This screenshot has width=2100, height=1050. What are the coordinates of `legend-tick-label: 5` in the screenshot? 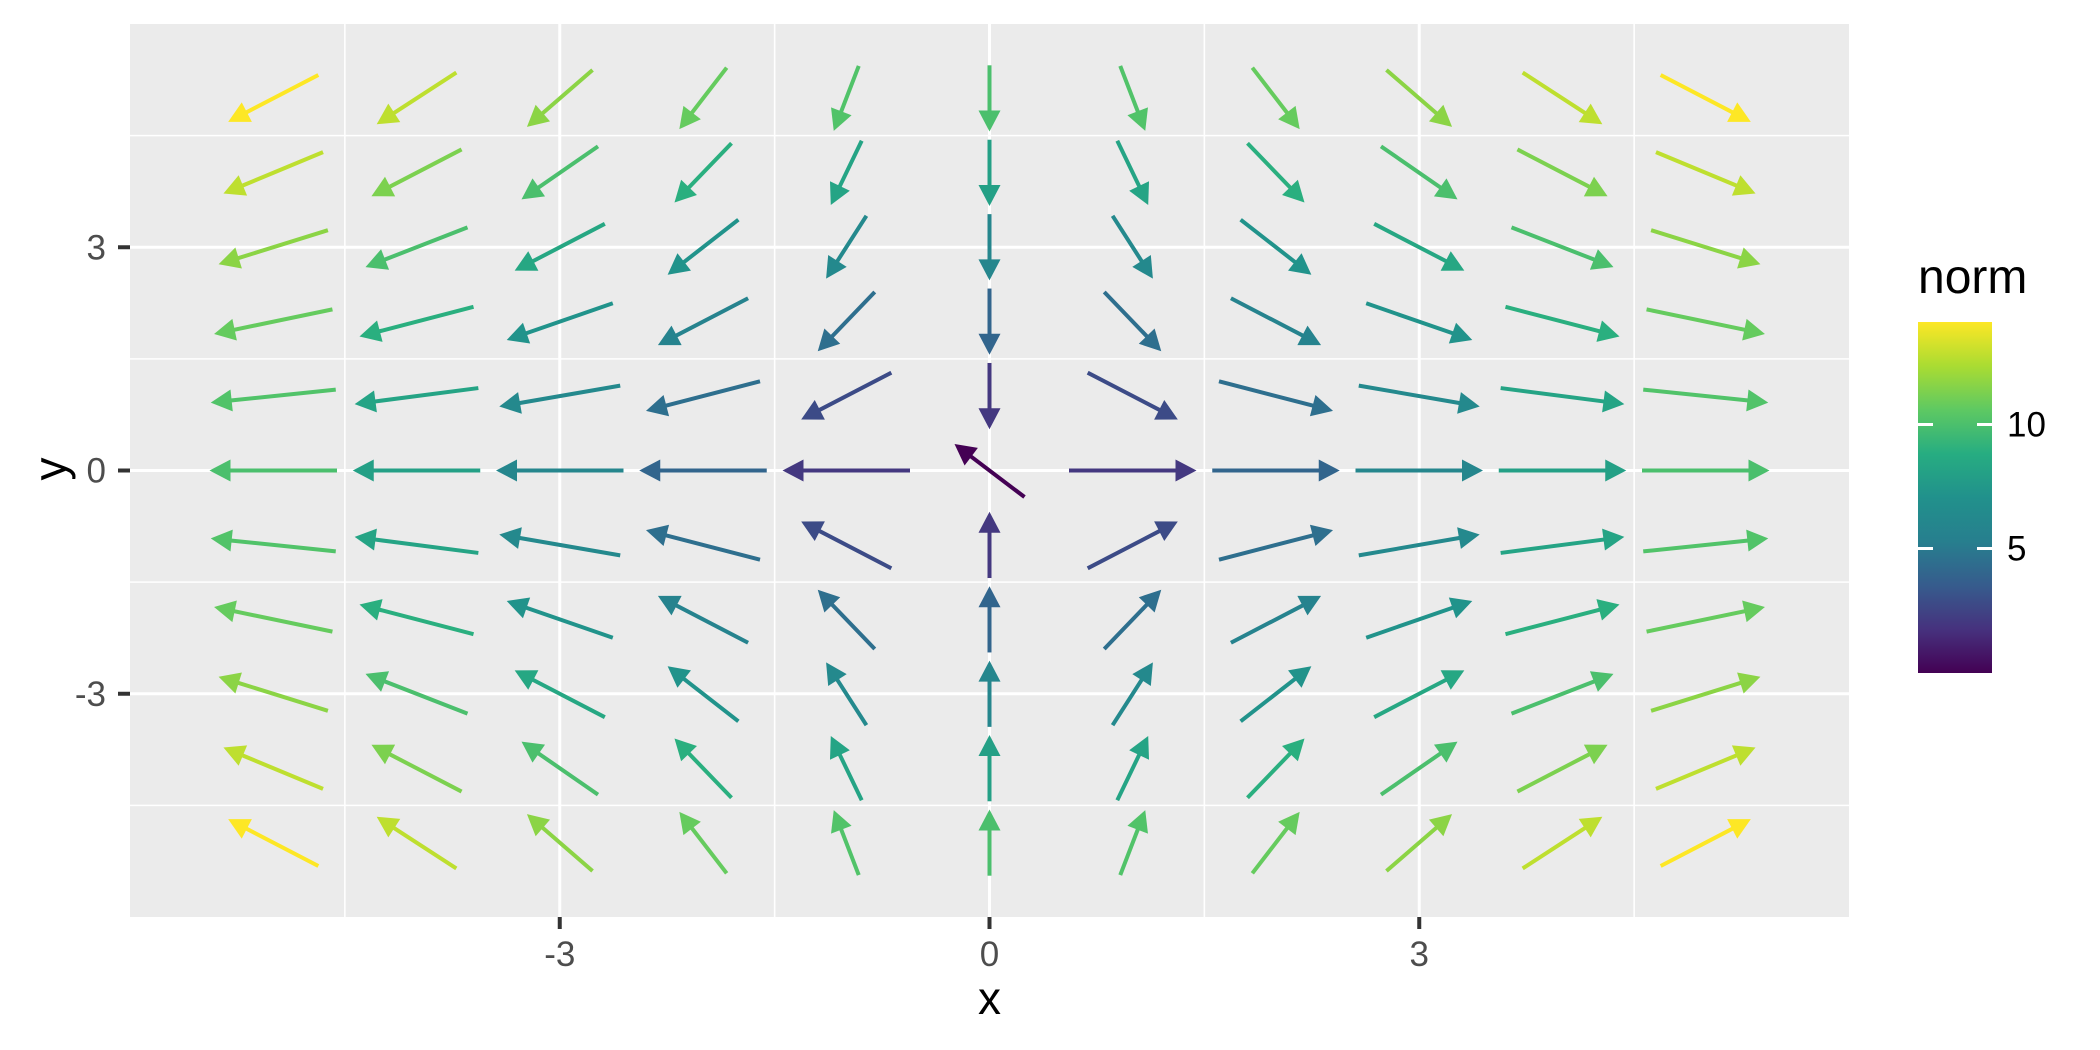 It's located at (2017, 549).